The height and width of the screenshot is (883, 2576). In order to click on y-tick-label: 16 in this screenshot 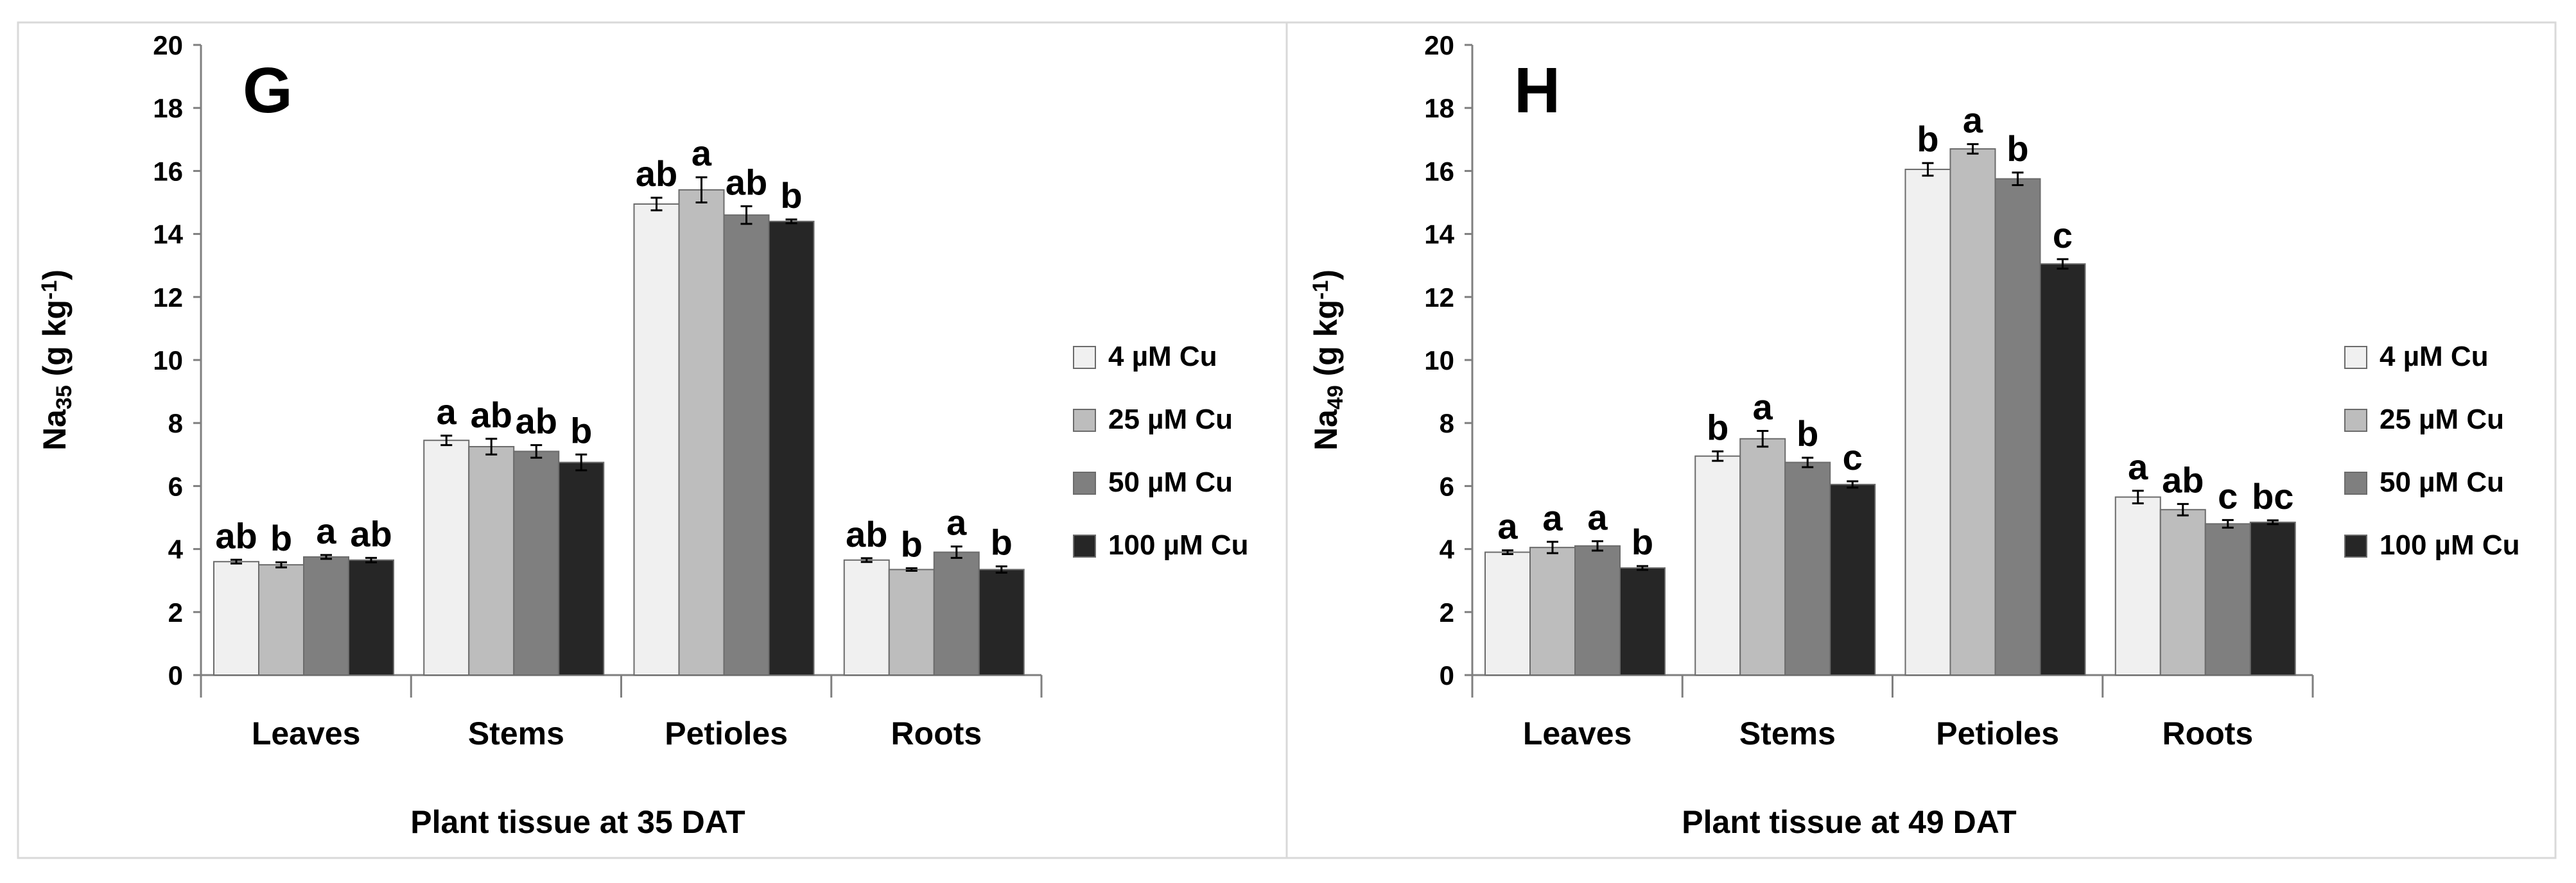, I will do `click(1439, 171)`.